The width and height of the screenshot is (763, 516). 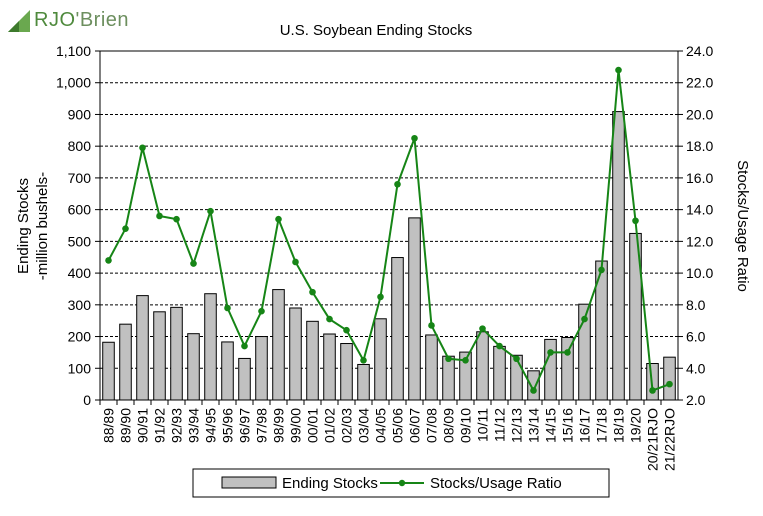 What do you see at coordinates (551, 425) in the screenshot?
I see `x-tick-label: 14/15` at bounding box center [551, 425].